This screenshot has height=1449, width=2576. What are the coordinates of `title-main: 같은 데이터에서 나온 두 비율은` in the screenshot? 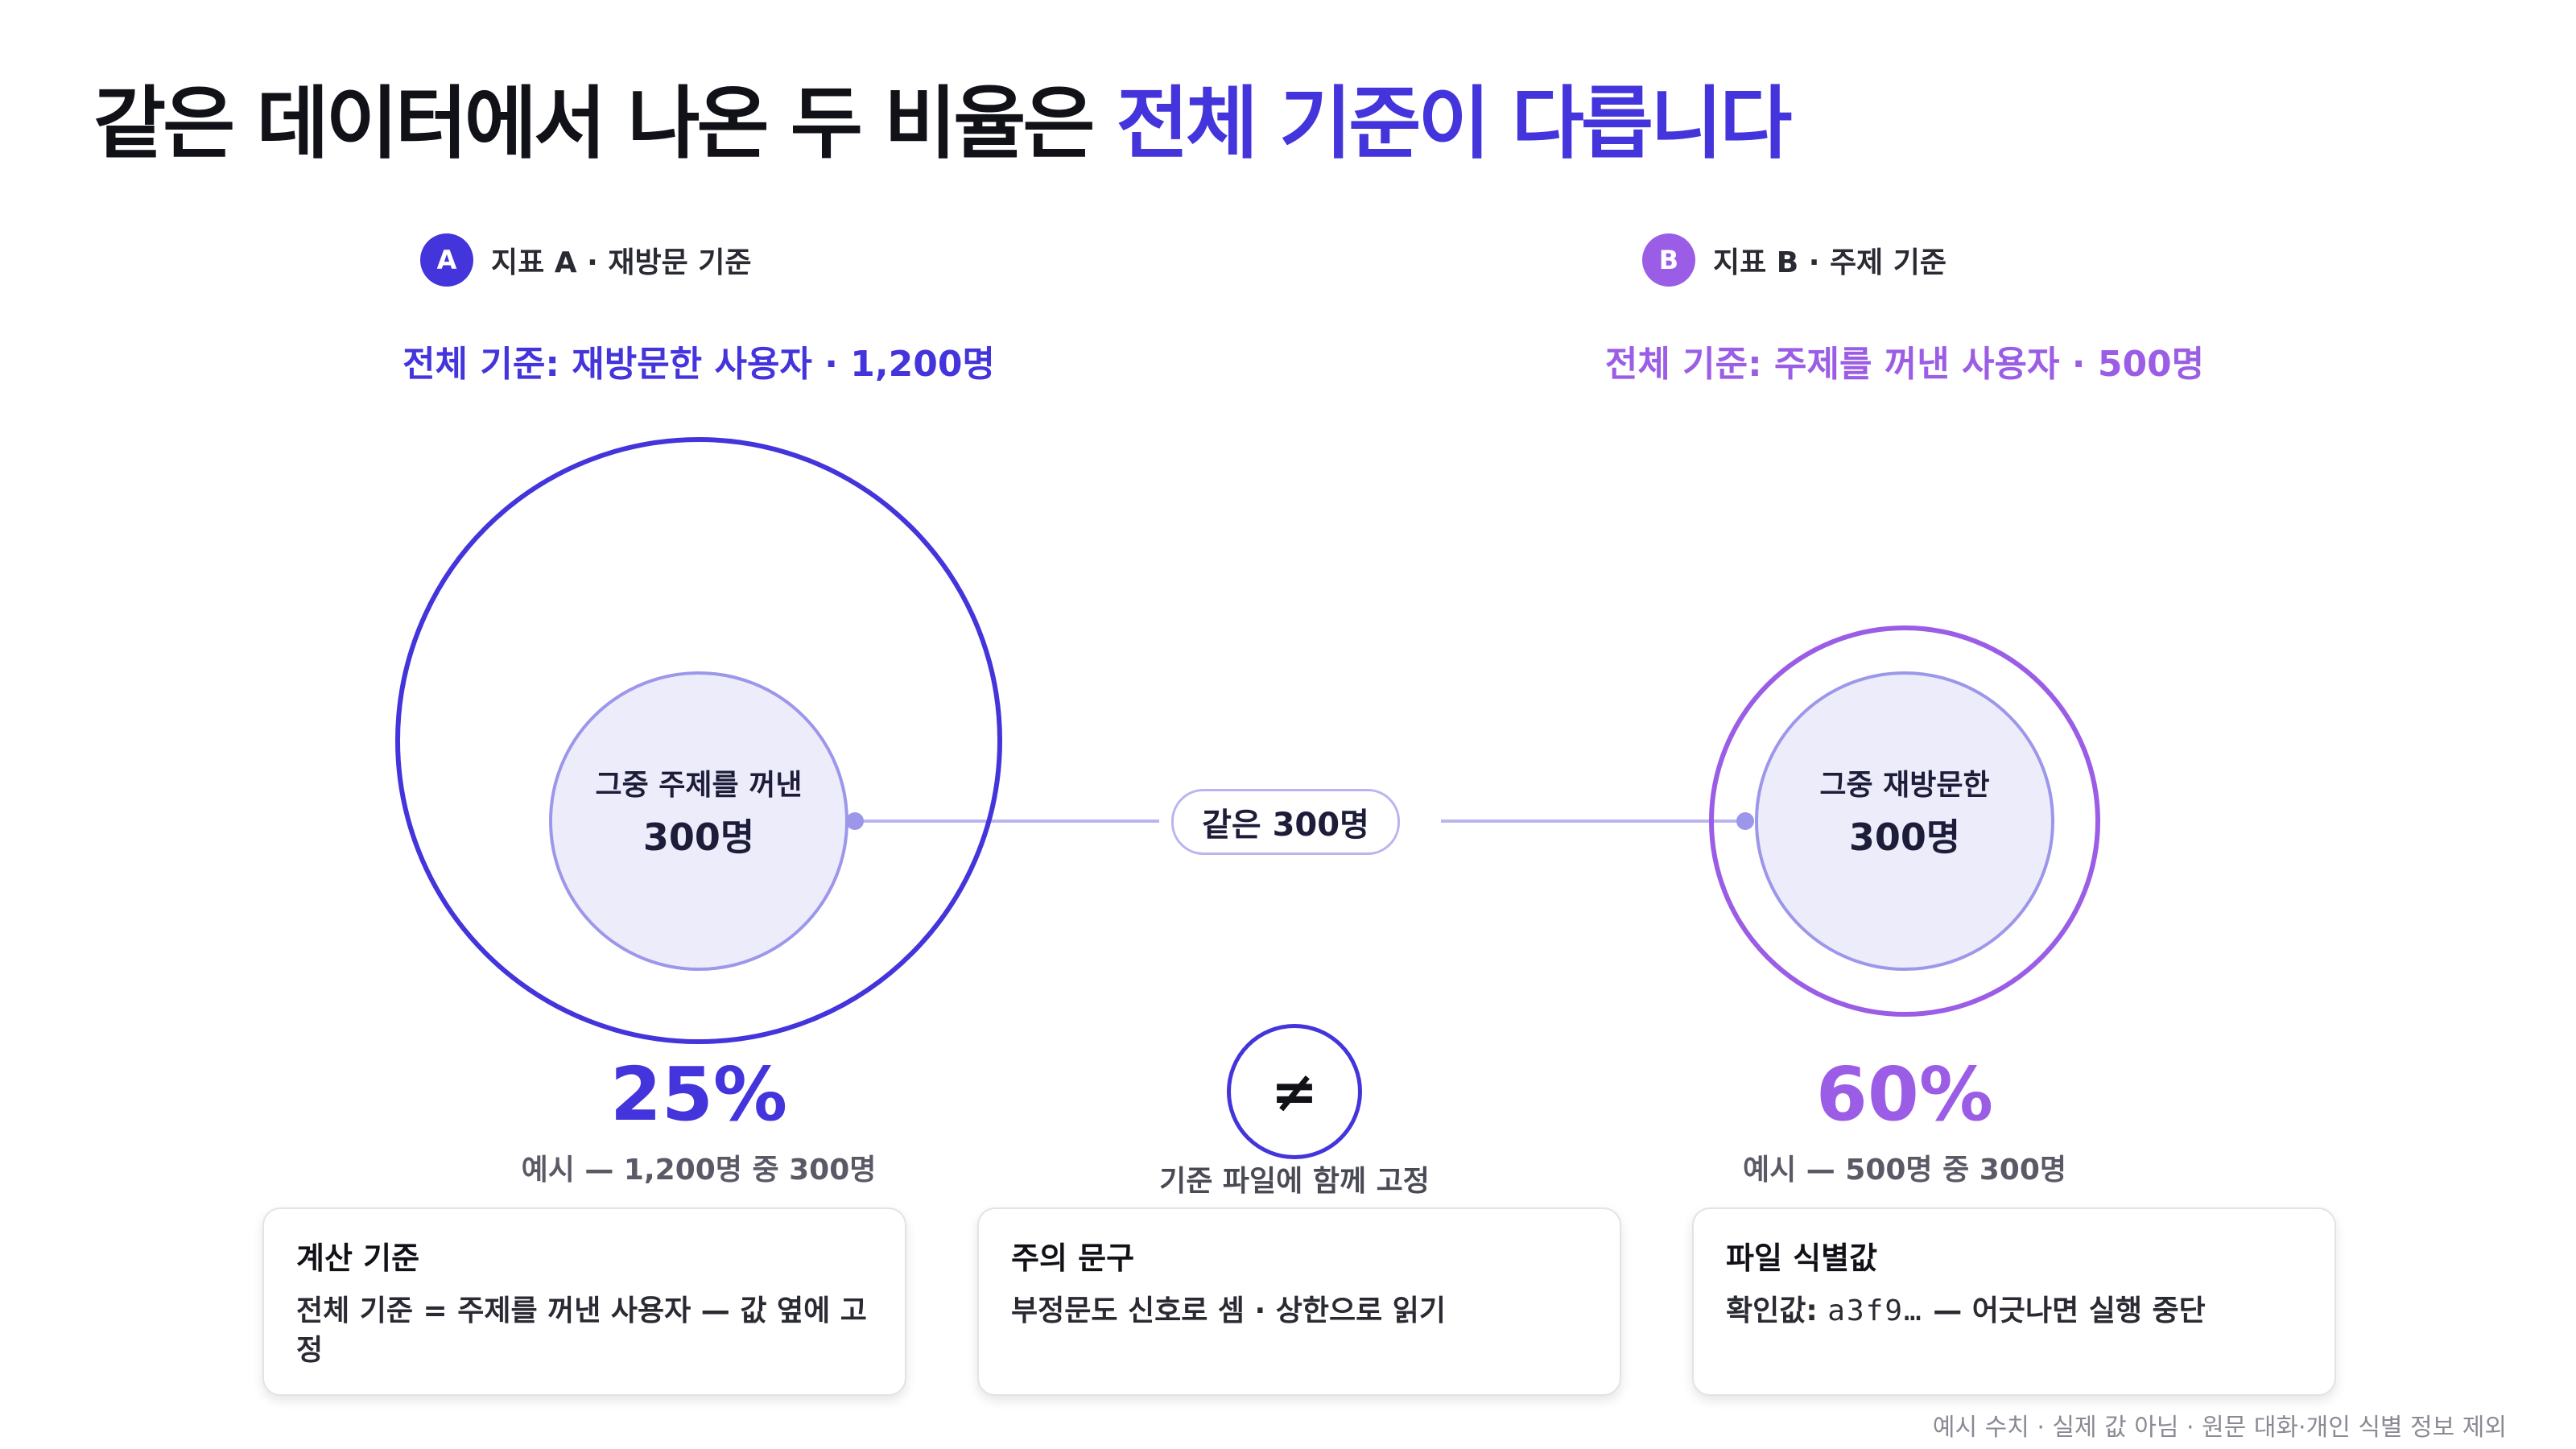 It's located at (605, 124).